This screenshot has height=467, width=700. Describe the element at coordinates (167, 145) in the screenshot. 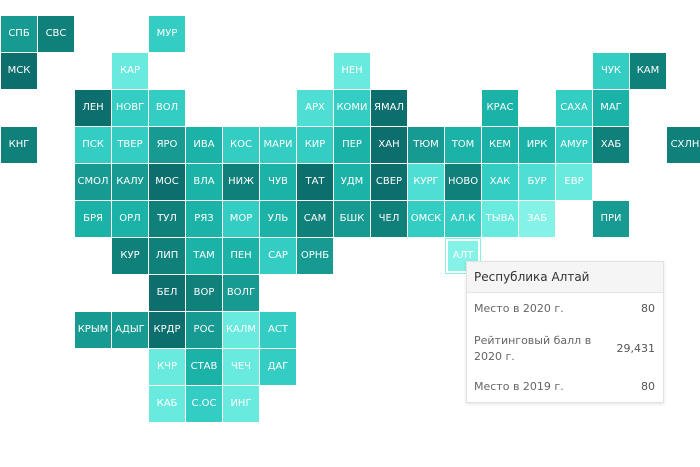

I see `region-tile: ЯРО` at that location.